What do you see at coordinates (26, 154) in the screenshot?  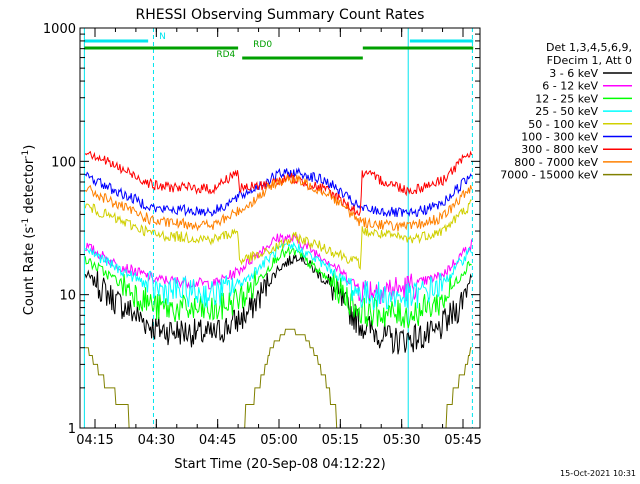 I see `y-axis-label-sup2: -1` at bounding box center [26, 154].